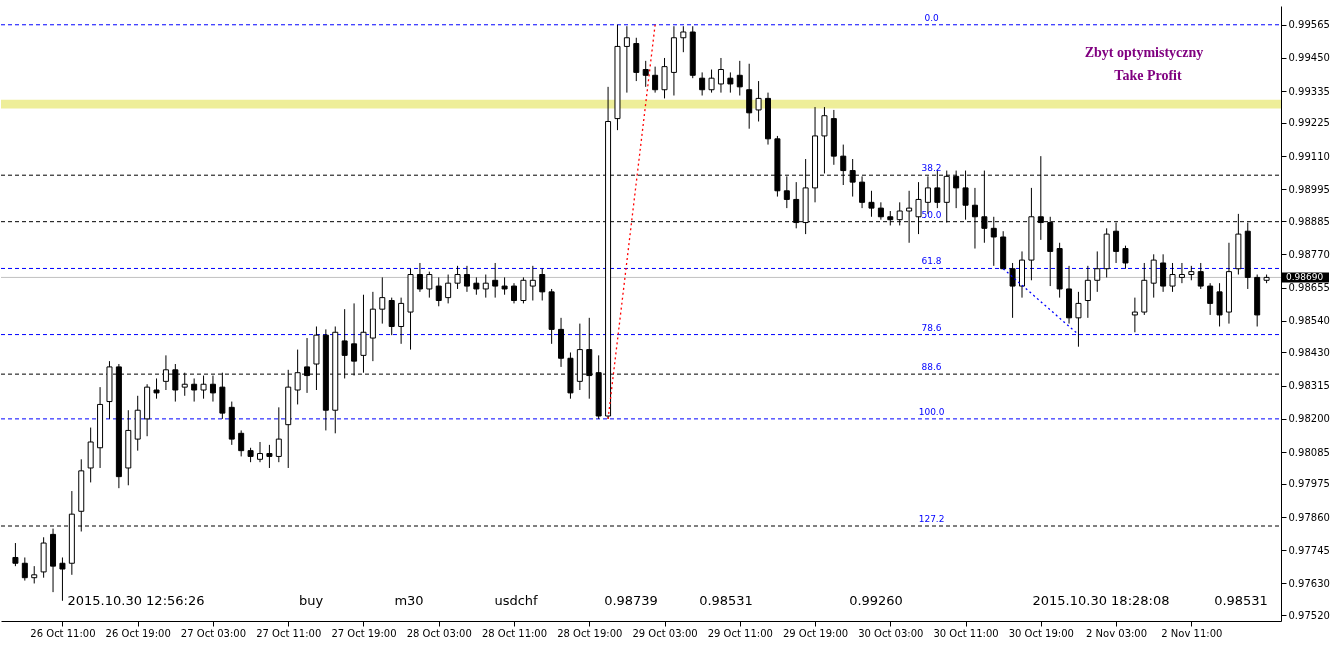 Image resolution: width=1338 pixels, height=645 pixels. What do you see at coordinates (1309, 25) in the screenshot?
I see `y-tick-label: 0.99565` at bounding box center [1309, 25].